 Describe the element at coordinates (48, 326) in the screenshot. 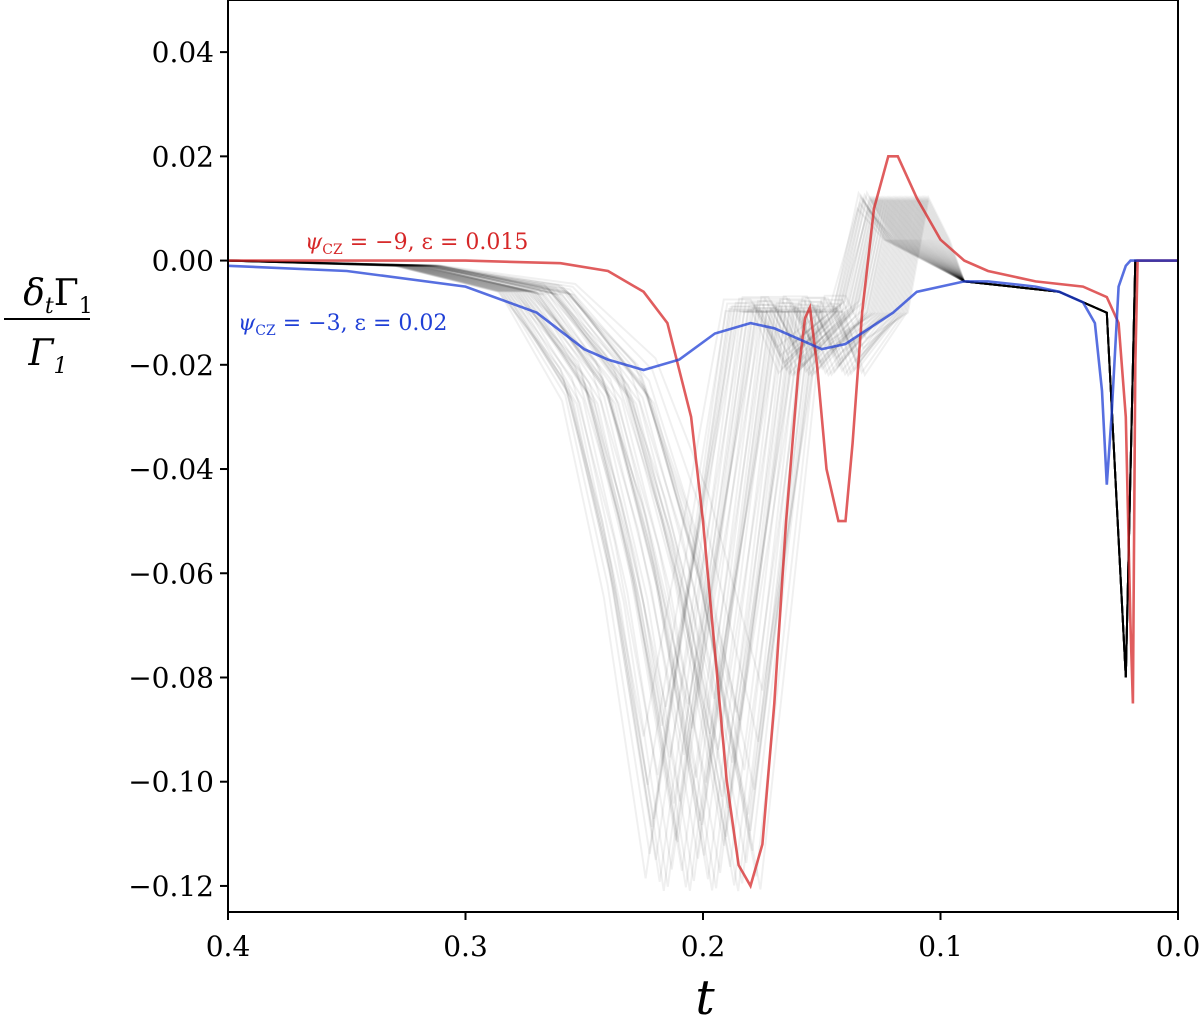

I see `y-axis-label: δtΓ1 Γ1` at that location.